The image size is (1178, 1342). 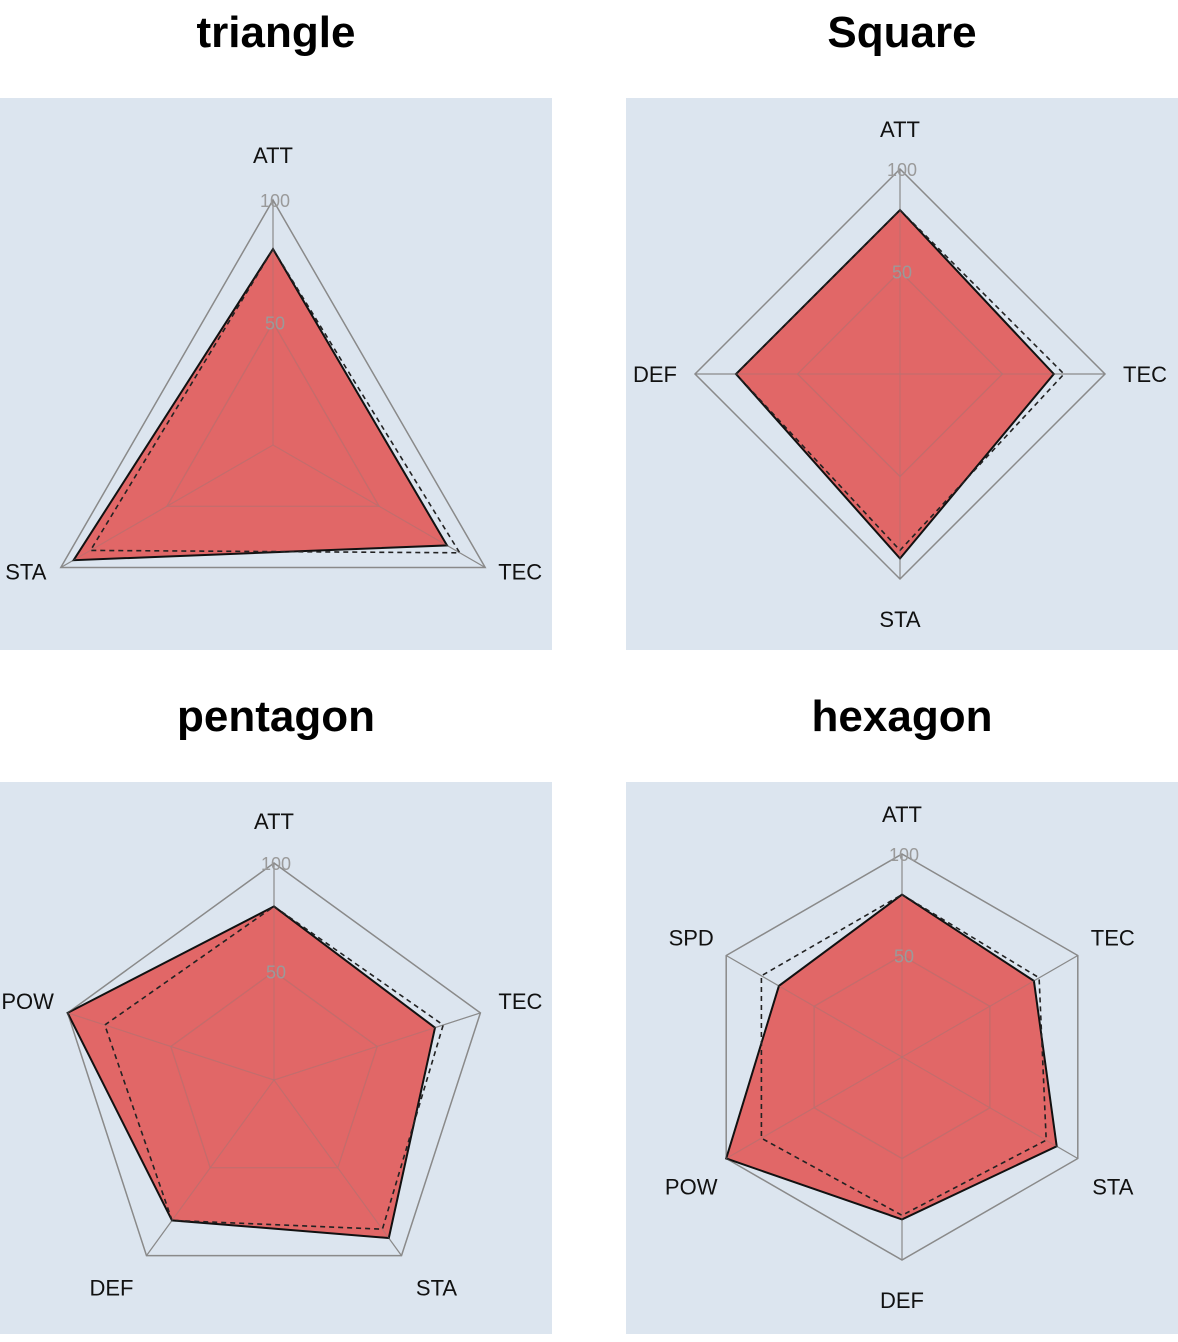 What do you see at coordinates (691, 938) in the screenshot?
I see `axis-label-spd: SPD` at bounding box center [691, 938].